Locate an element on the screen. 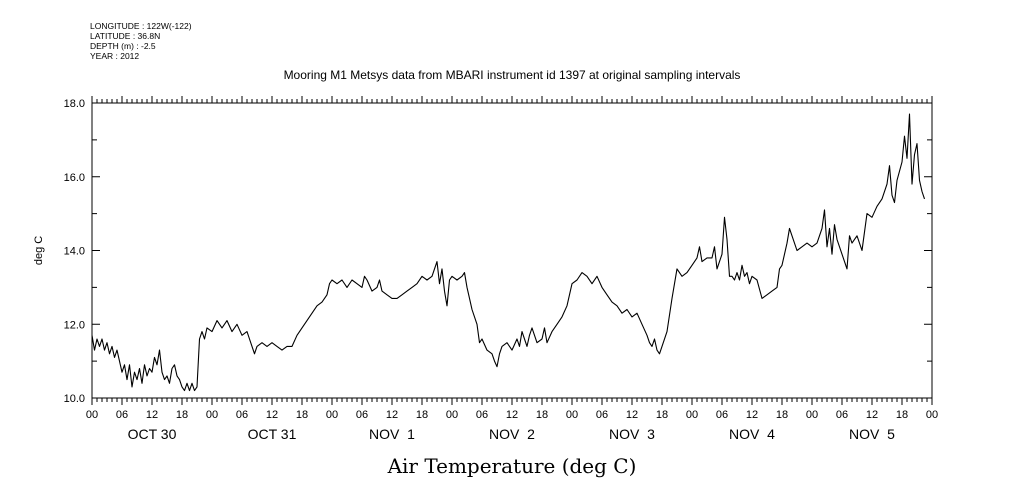 This screenshot has height=504, width=1009. y-tick-label: 10.0 is located at coordinates (74, 399).